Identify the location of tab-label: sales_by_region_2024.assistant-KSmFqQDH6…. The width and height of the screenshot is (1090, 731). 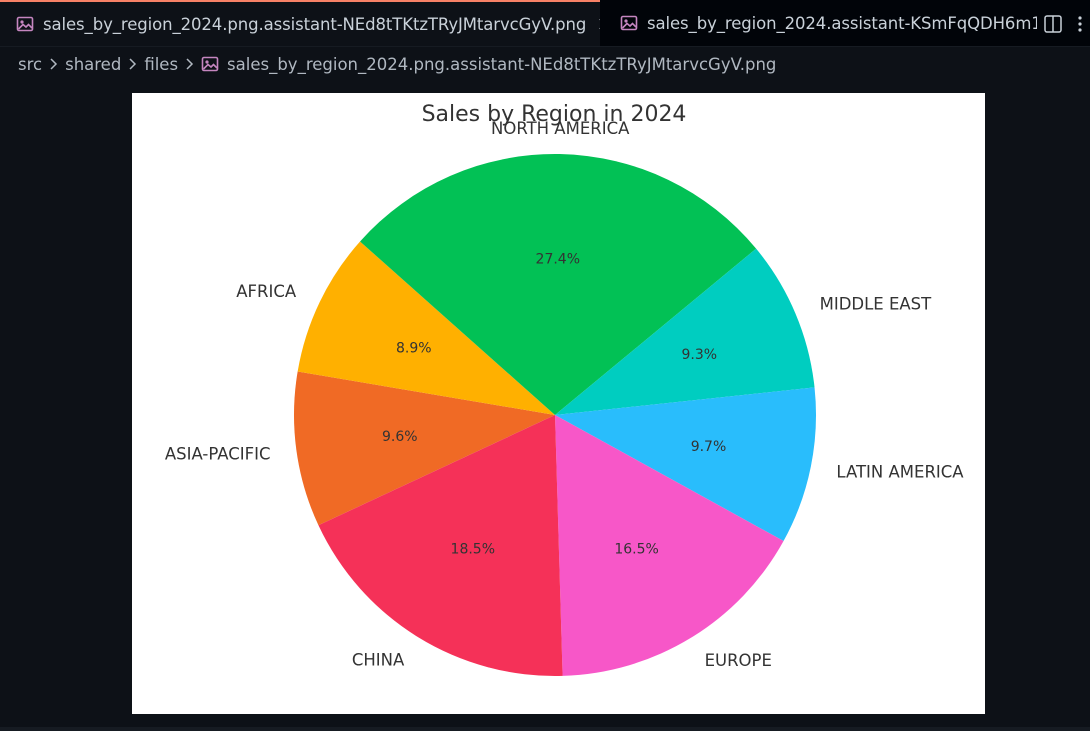
(842, 23).